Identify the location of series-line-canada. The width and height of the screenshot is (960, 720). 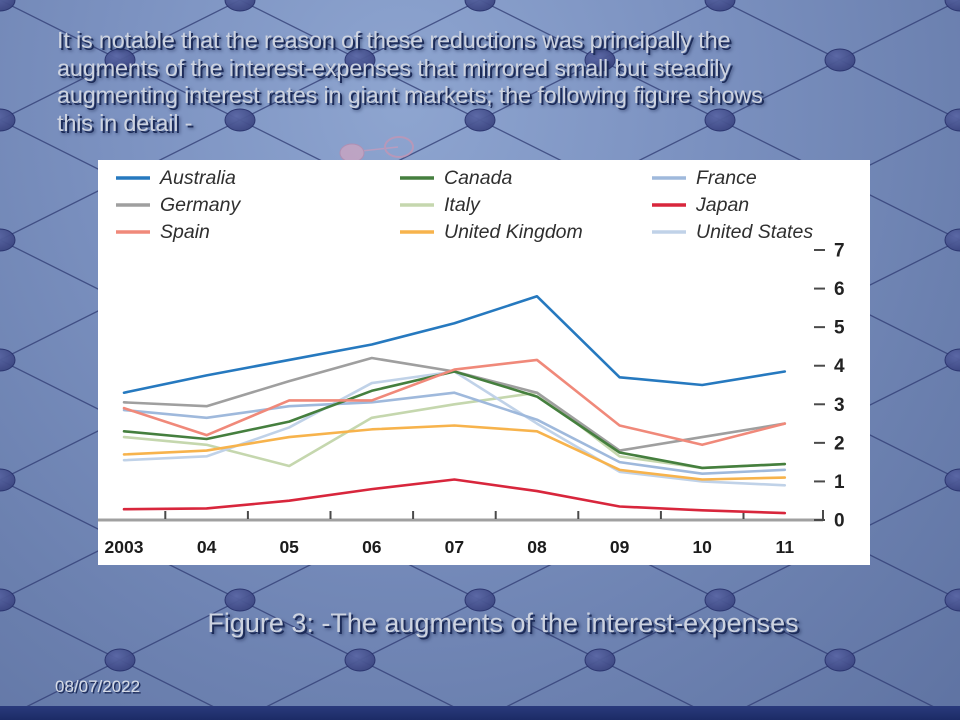
(454, 420).